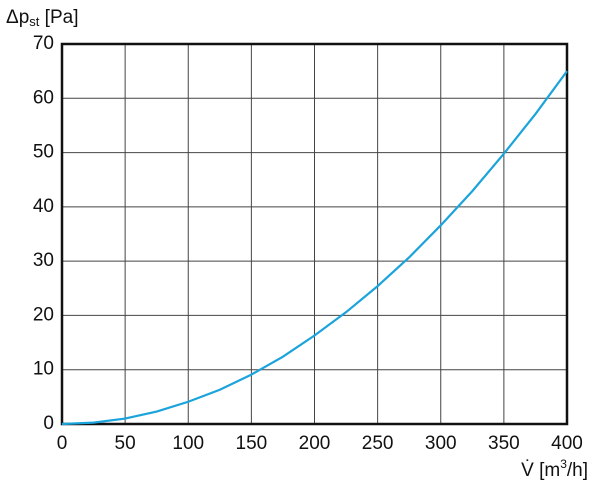 The image size is (600, 497). What do you see at coordinates (504, 443) in the screenshot?
I see `x-tick-label: 350` at bounding box center [504, 443].